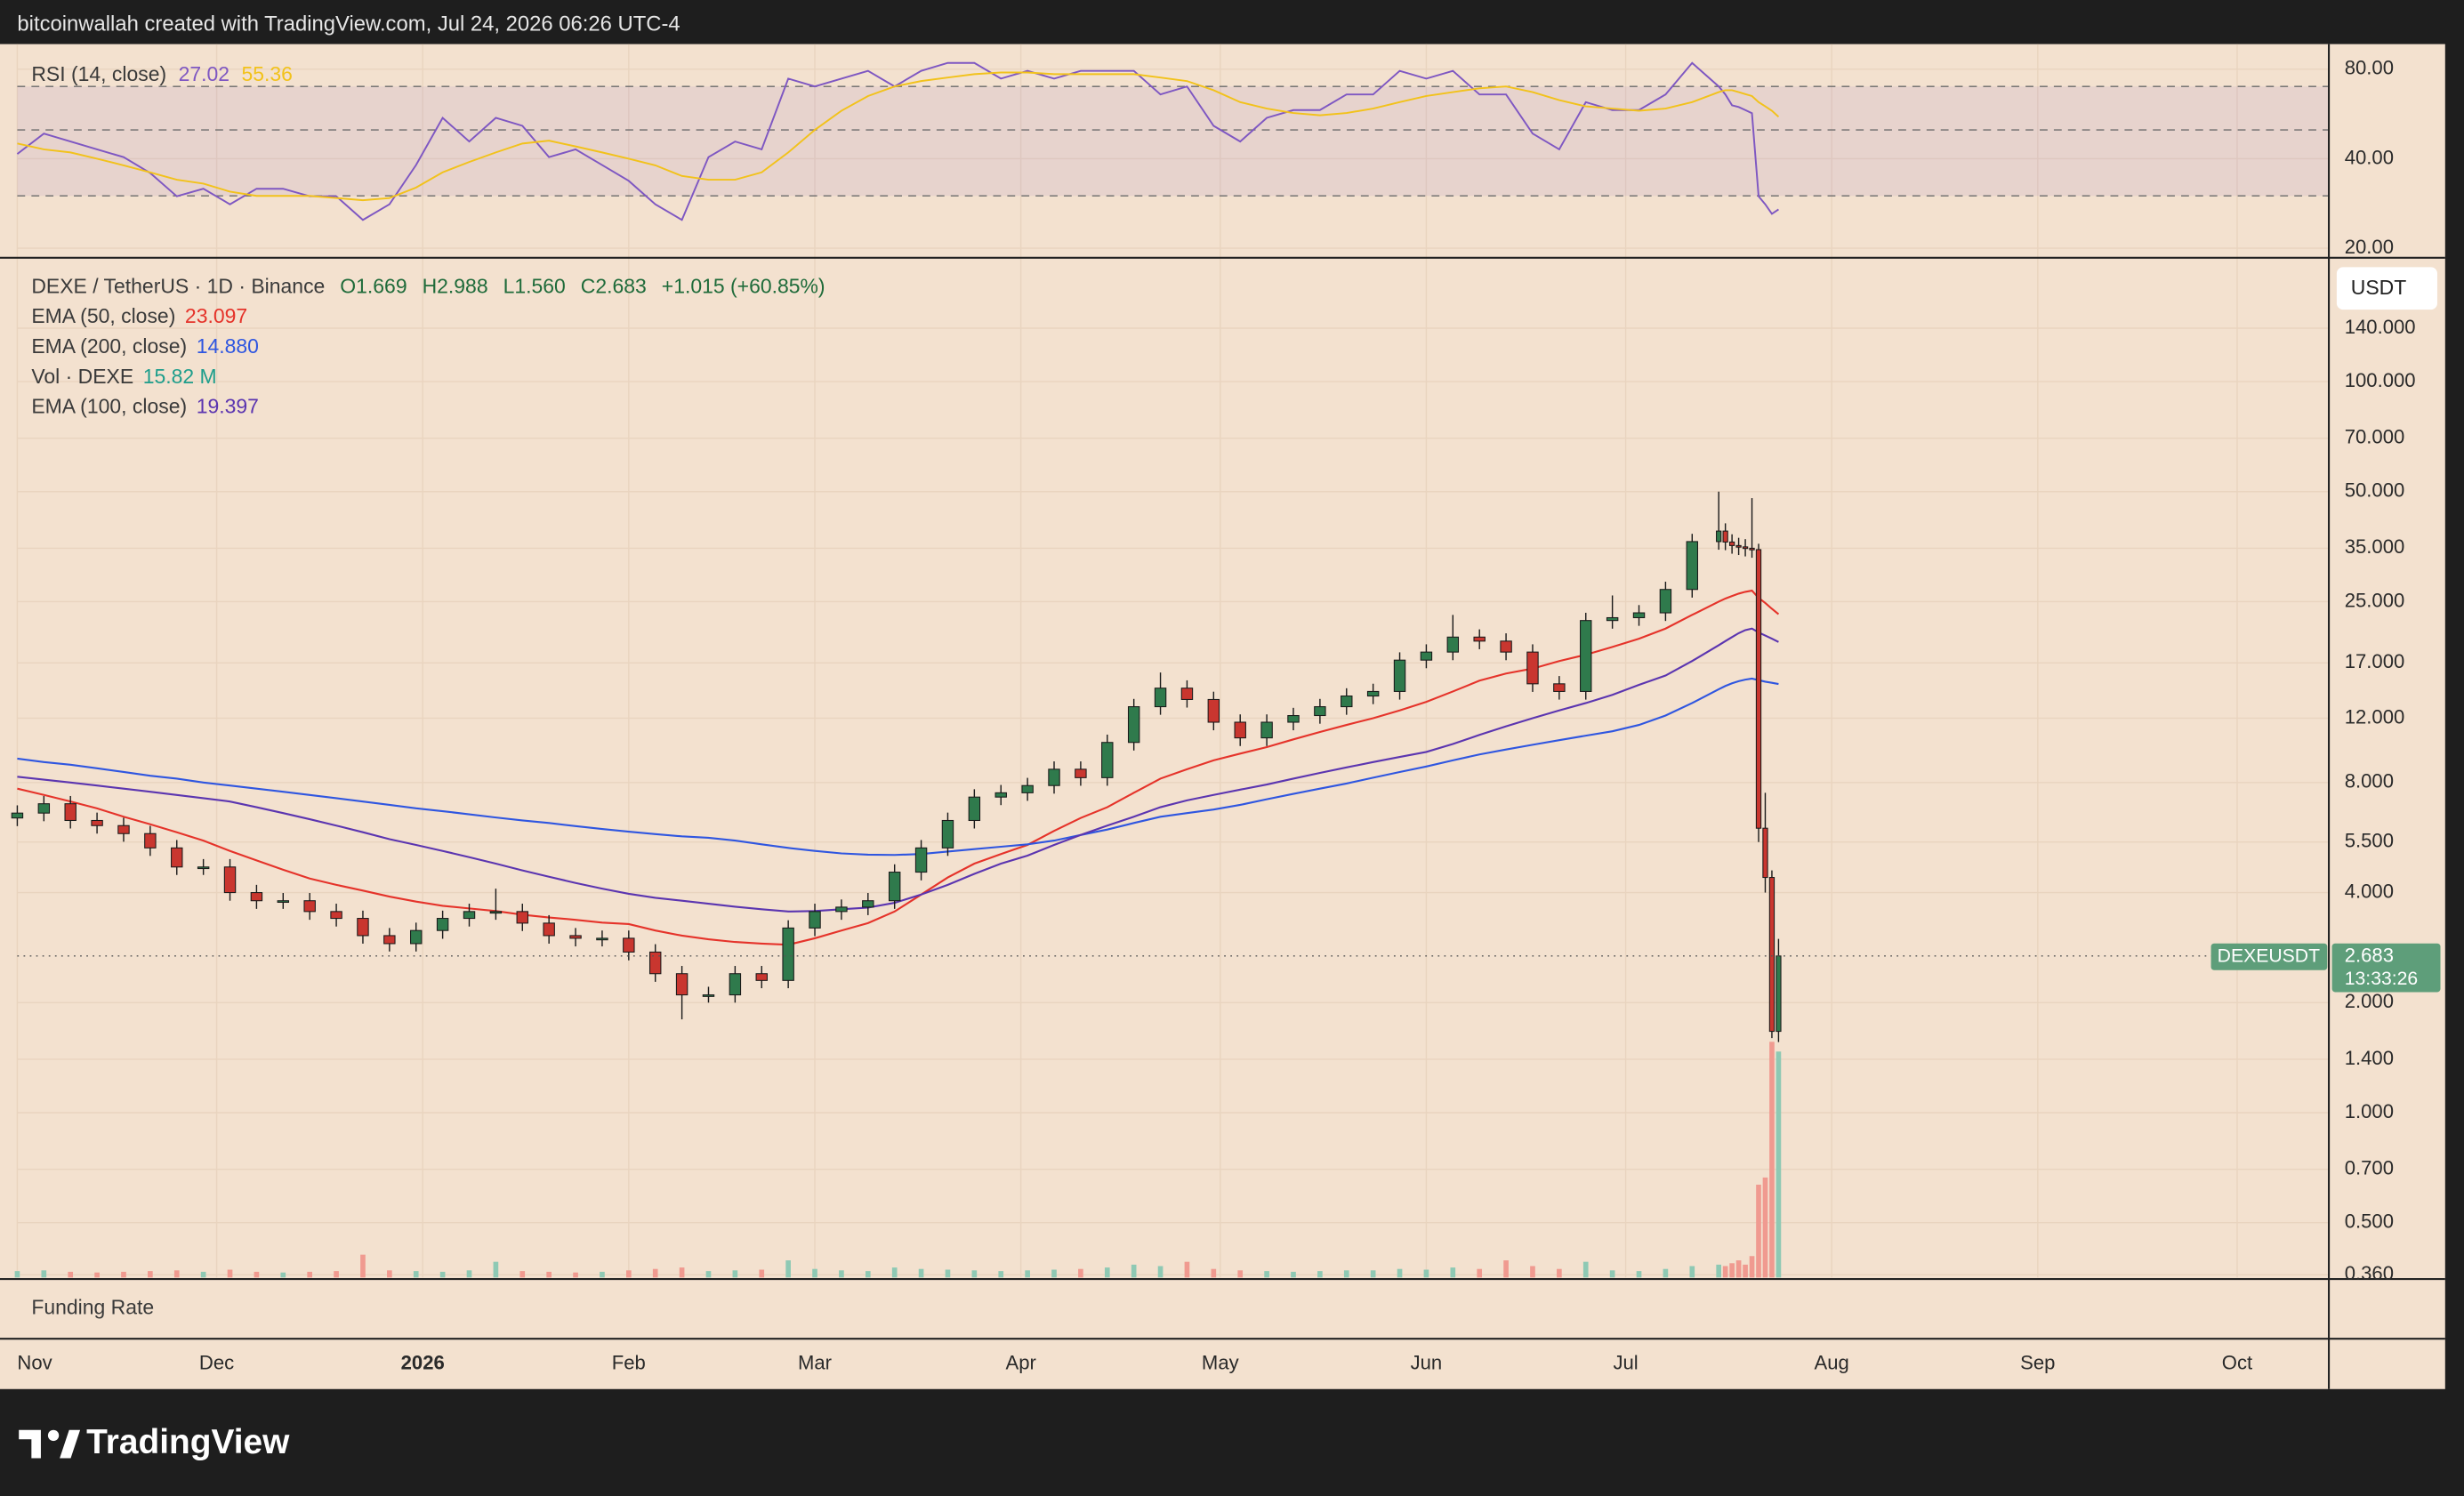 The height and width of the screenshot is (1496, 2464). Describe the element at coordinates (228, 406) in the screenshot. I see `legend-value: 19.397` at that location.